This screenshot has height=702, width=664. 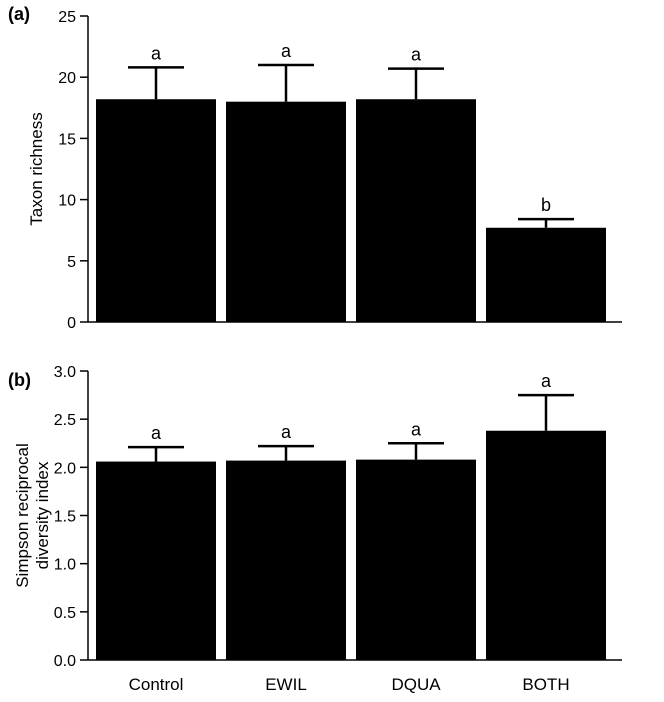 What do you see at coordinates (65, 613) in the screenshot?
I see `y-tick-label: 0.5` at bounding box center [65, 613].